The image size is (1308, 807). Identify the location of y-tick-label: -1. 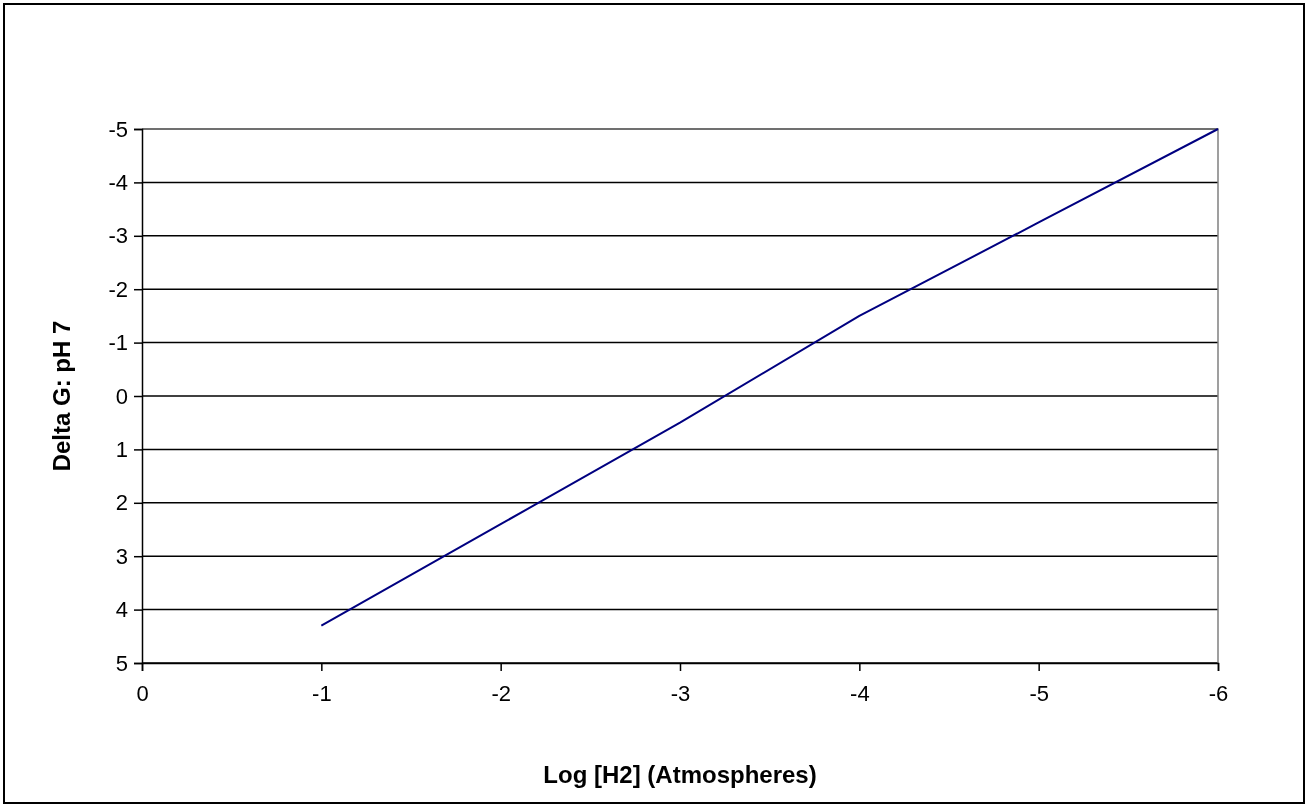
(118, 343).